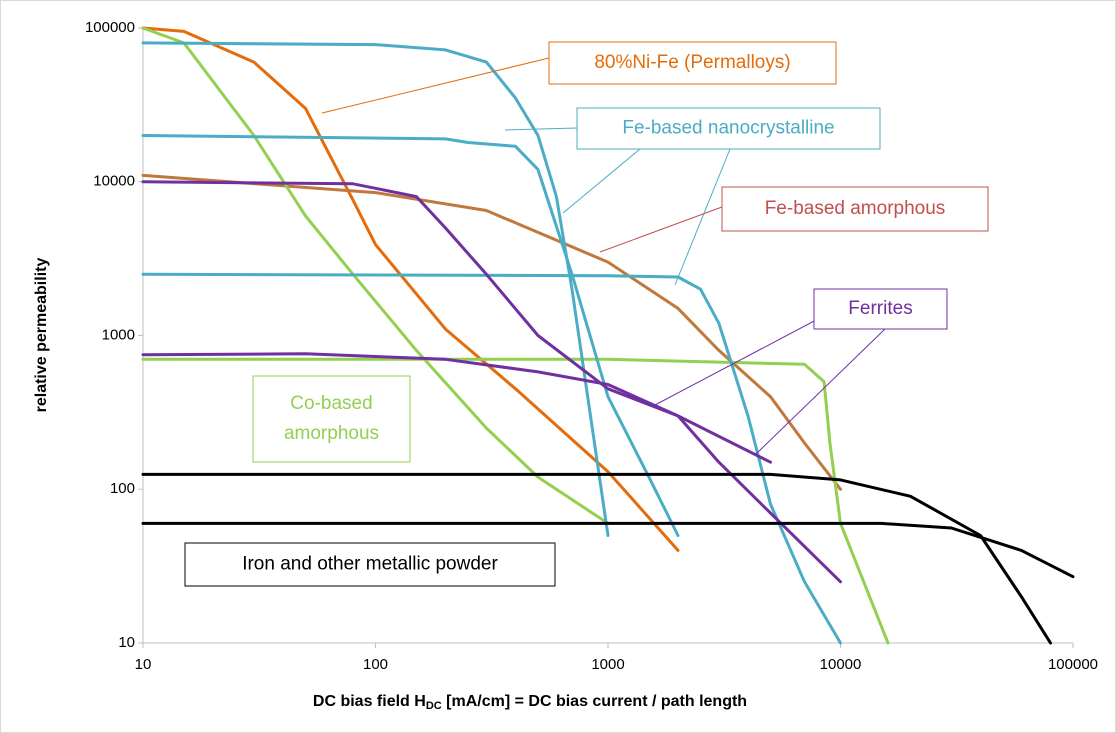  What do you see at coordinates (114, 181) in the screenshot?
I see `y-tick-label: 10000` at bounding box center [114, 181].